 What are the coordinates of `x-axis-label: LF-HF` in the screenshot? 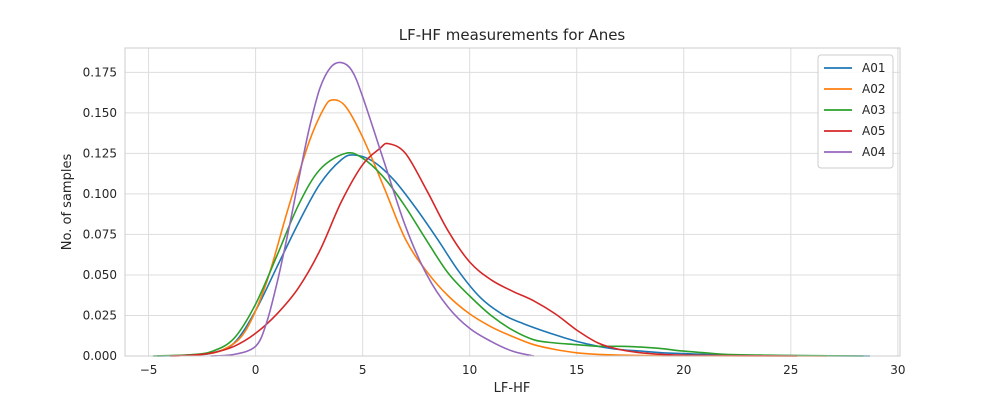 It's located at (512, 388).